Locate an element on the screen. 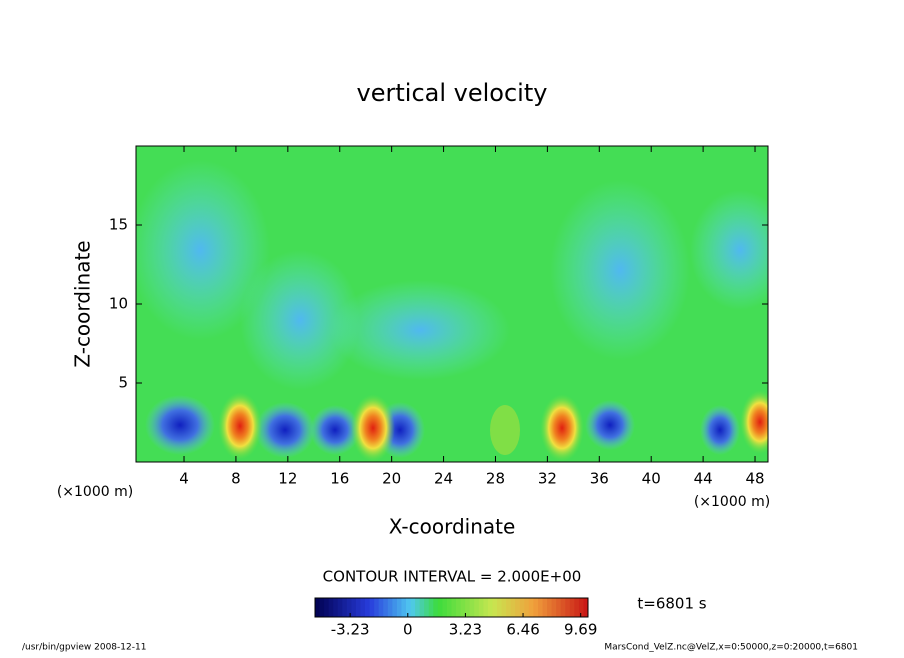 This screenshot has height=658, width=904. colorbar-tick-label: 9.69 is located at coordinates (580, 630).